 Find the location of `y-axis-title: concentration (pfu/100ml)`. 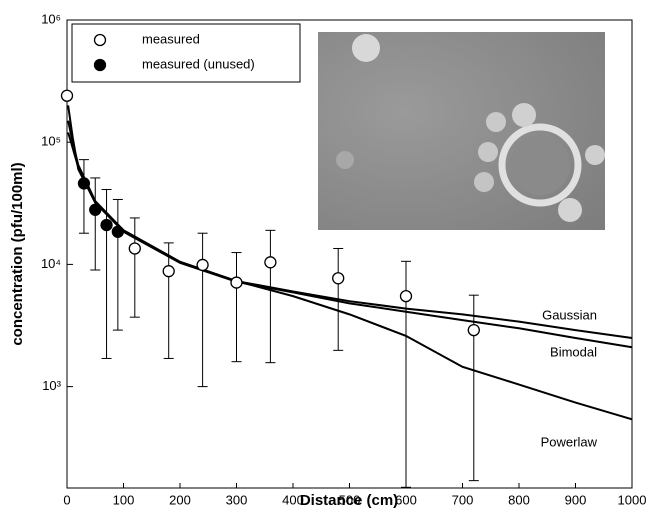

y-axis-title: concentration (pfu/100ml) is located at coordinates (17, 253).